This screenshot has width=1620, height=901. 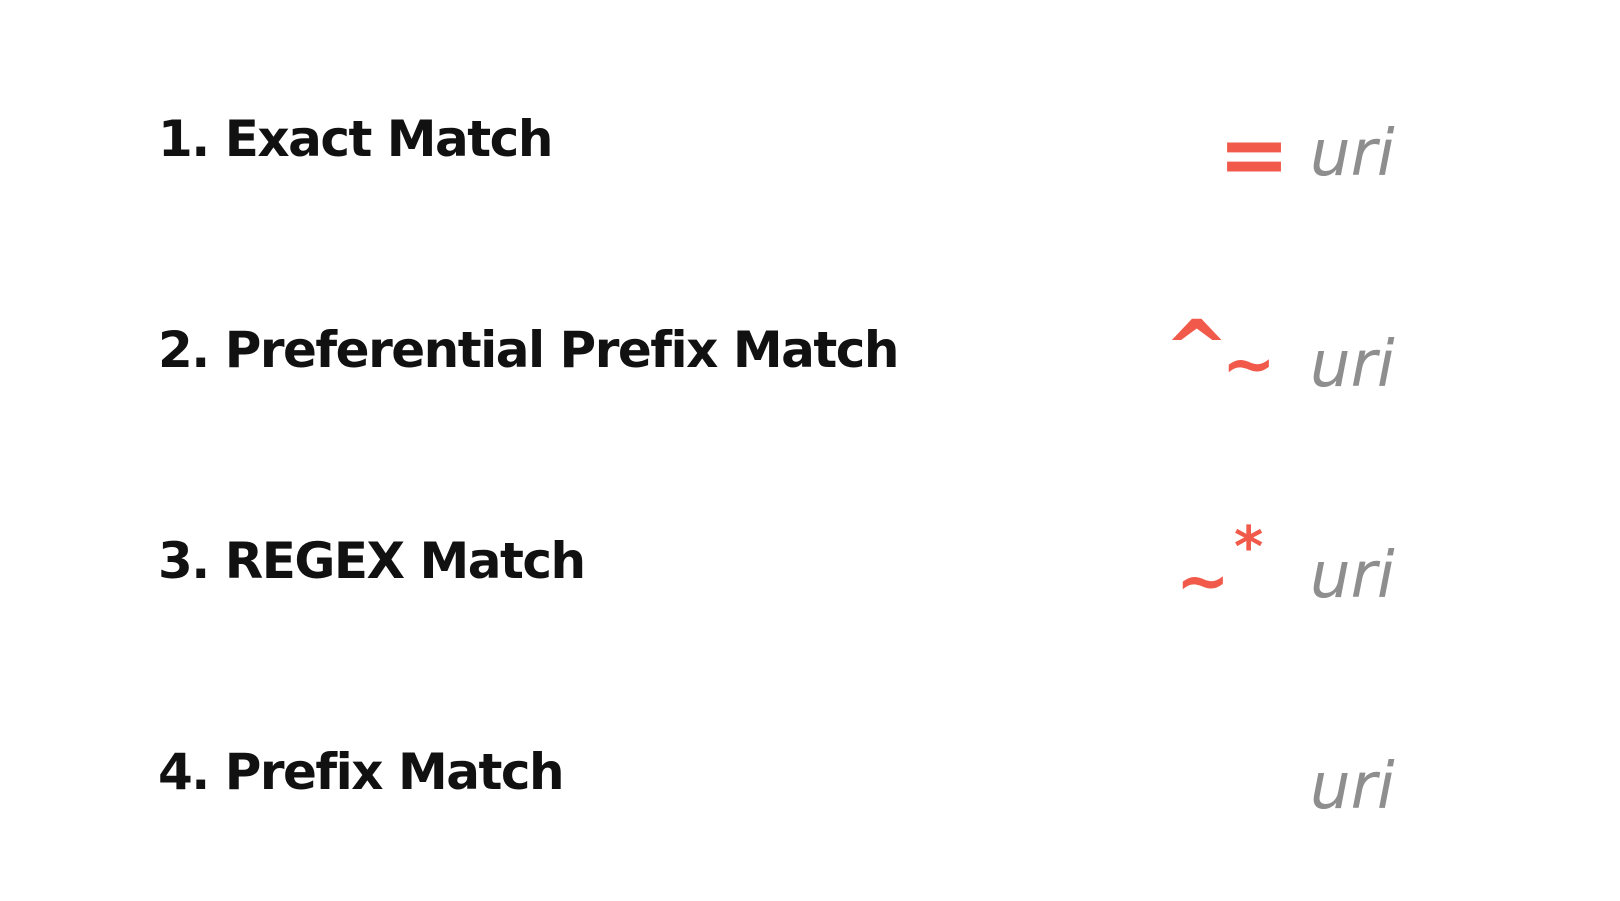 What do you see at coordinates (810, 154) in the screenshot?
I see `match-row-exact: 1. Exact Match = uri` at bounding box center [810, 154].